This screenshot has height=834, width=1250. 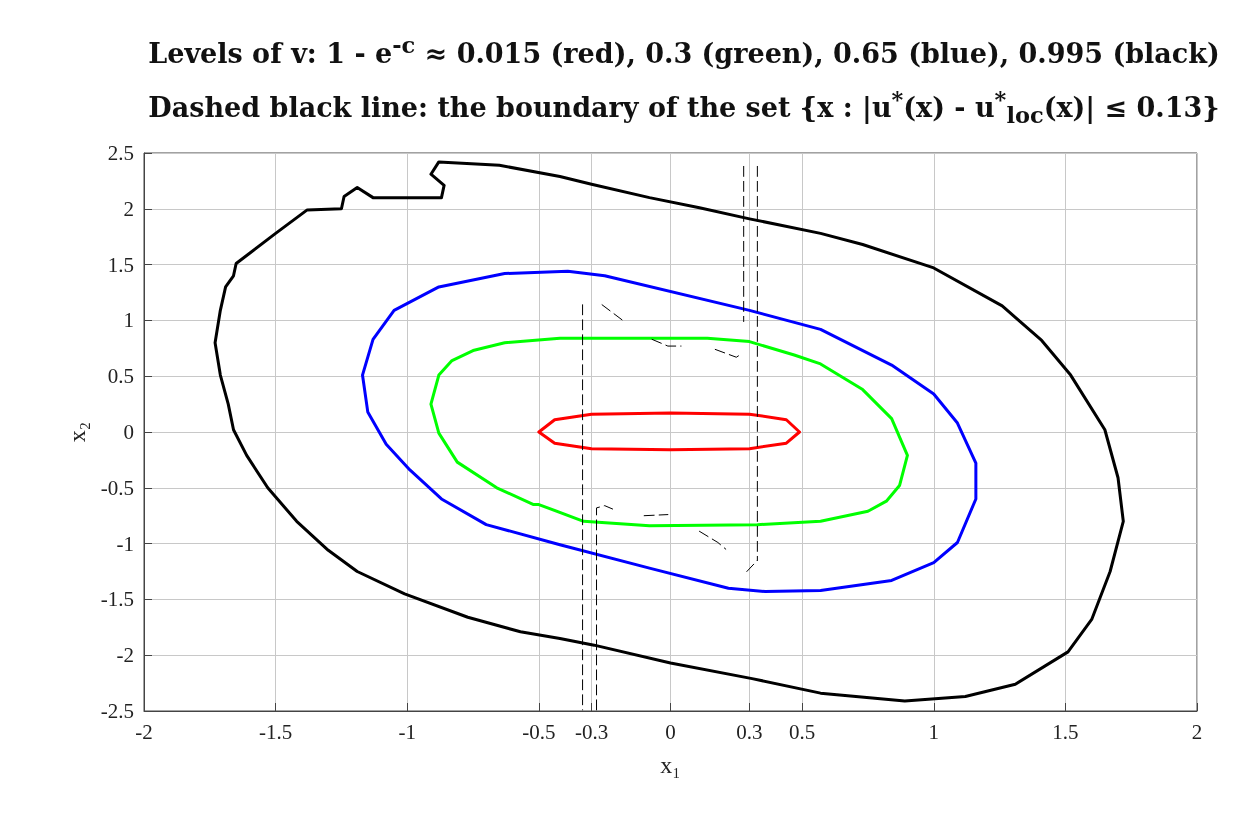 What do you see at coordinates (407, 731) in the screenshot?
I see `x-tick-label: -1` at bounding box center [407, 731].